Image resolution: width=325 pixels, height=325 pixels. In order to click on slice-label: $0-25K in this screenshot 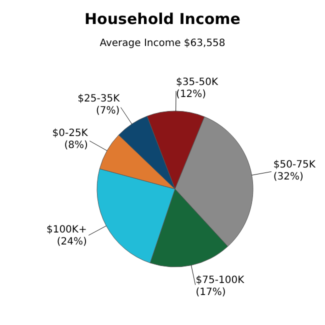, I will do `click(70, 133)`.